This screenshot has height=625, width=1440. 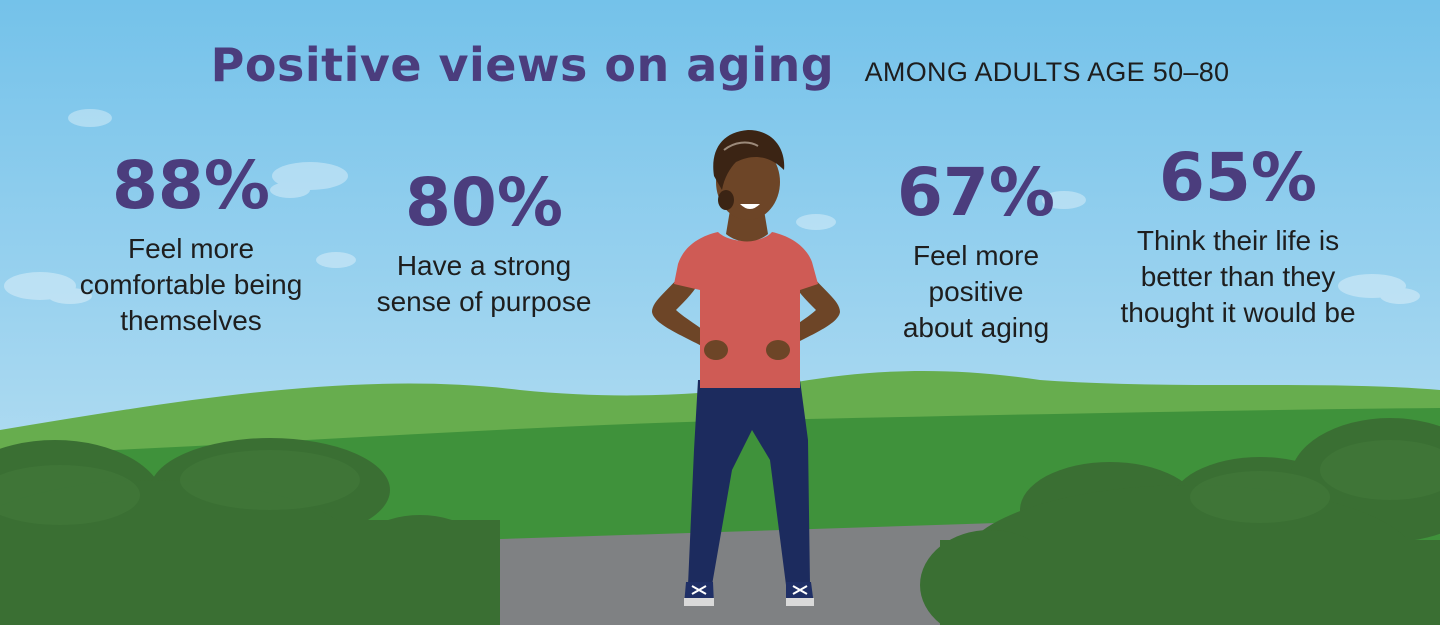 What do you see at coordinates (716, 350) in the screenshot?
I see `left-hand` at bounding box center [716, 350].